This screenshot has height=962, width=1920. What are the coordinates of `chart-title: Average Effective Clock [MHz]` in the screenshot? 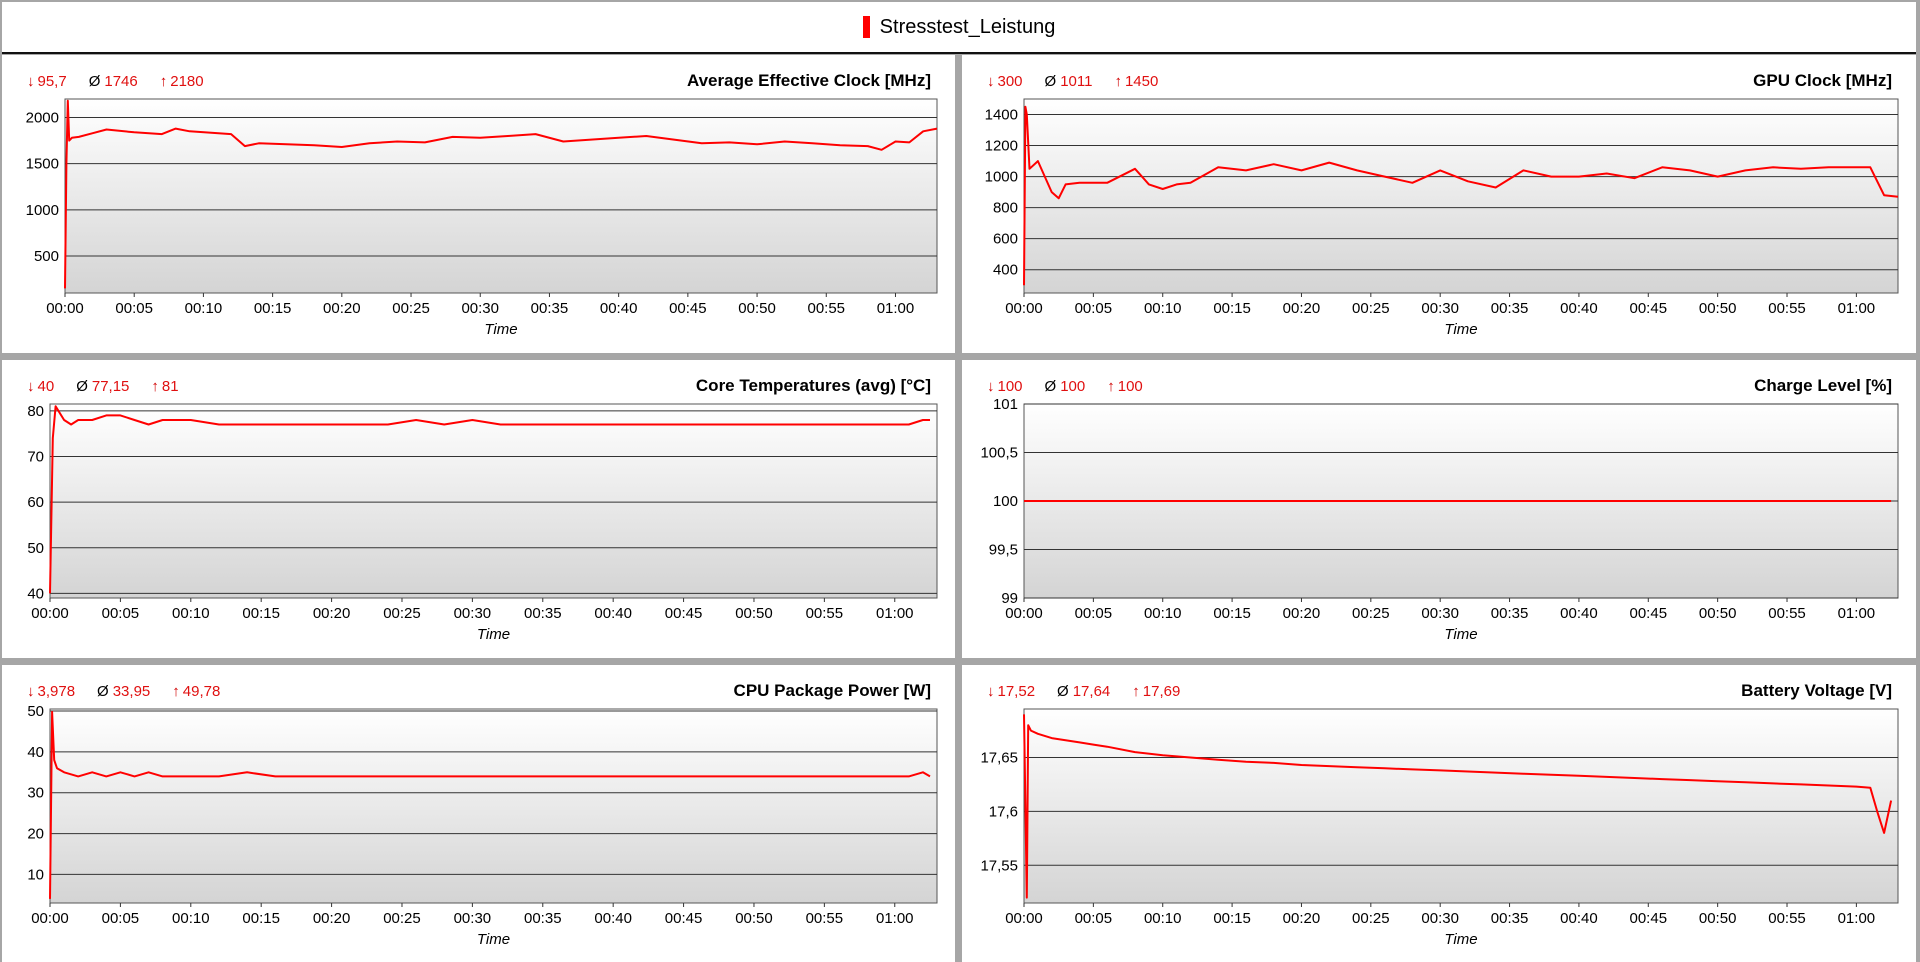 It's located at (808, 80).